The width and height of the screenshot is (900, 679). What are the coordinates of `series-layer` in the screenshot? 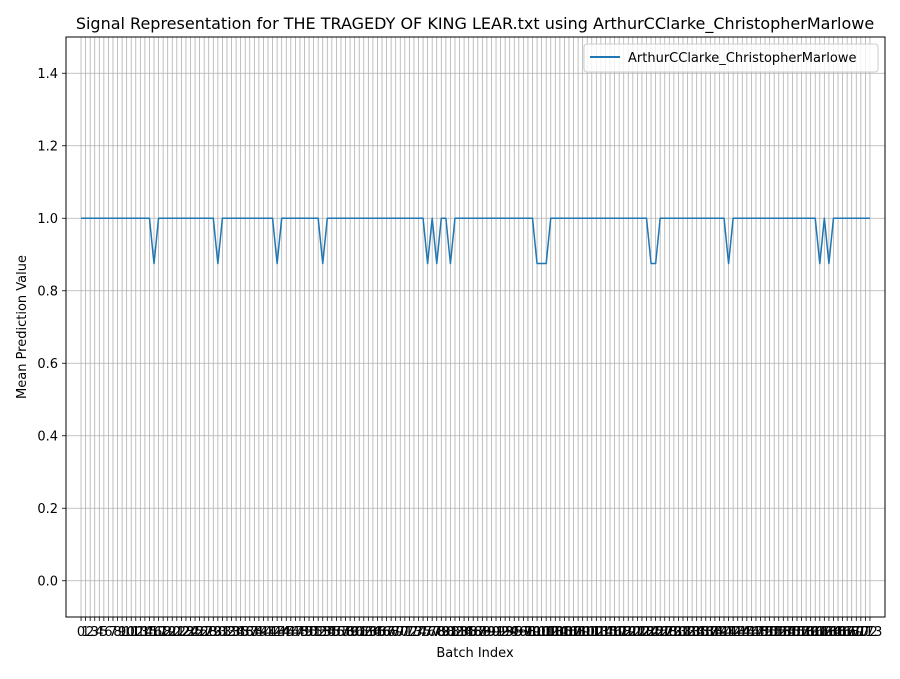 It's located at (475, 241).